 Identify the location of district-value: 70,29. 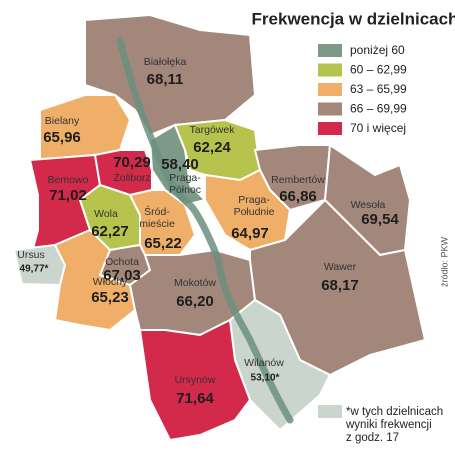
(132, 162).